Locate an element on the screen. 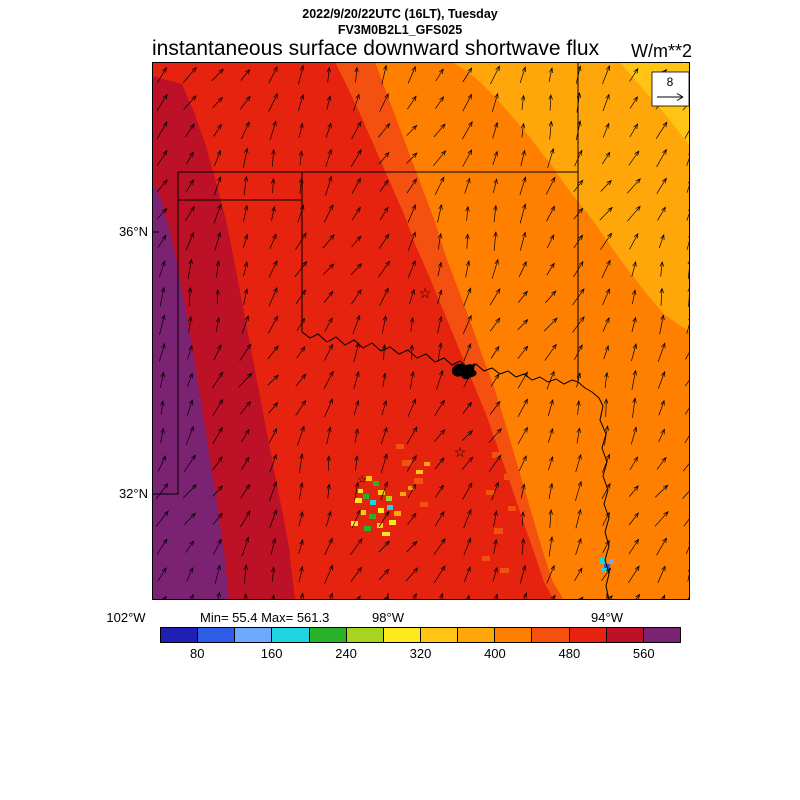 Image resolution: width=800 pixels, height=800 pixels. min-max-stats: Min= 55.4 Max= 561.3 is located at coordinates (265, 617).